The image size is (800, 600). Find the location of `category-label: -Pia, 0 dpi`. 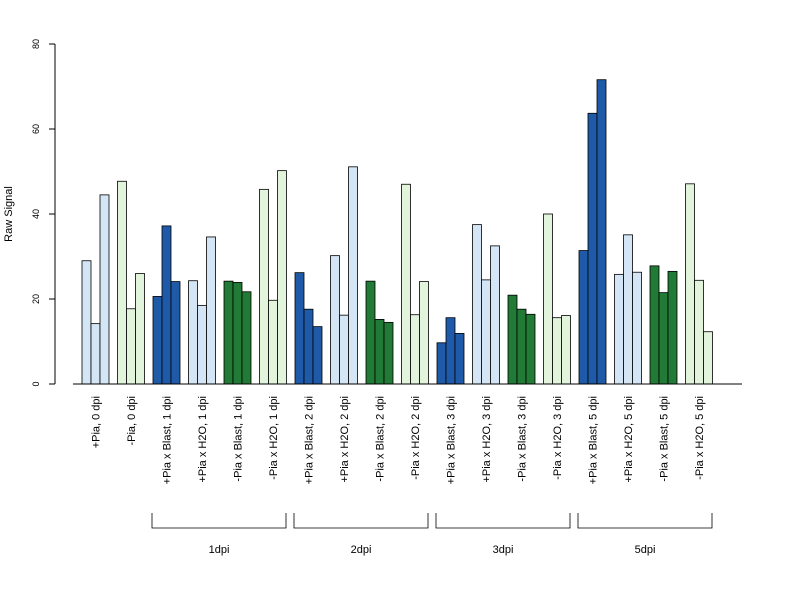

category-label: -Pia, 0 dpi is located at coordinates (132, 421).